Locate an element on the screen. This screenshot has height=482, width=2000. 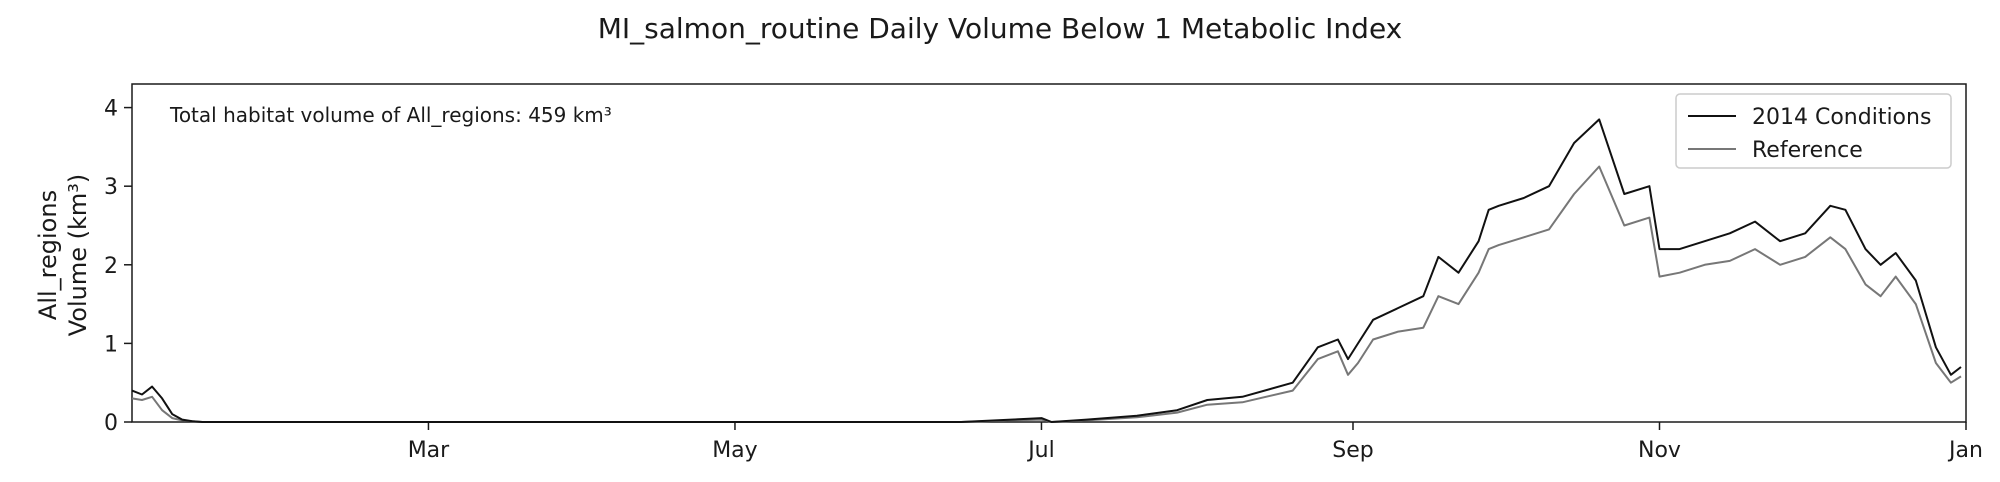
x-tick-label: May is located at coordinates (734, 450).